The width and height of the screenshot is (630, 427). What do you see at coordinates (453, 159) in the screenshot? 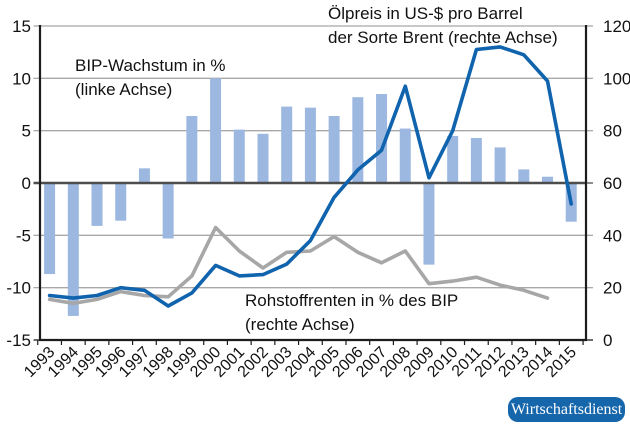
I see `bar-2010` at bounding box center [453, 159].